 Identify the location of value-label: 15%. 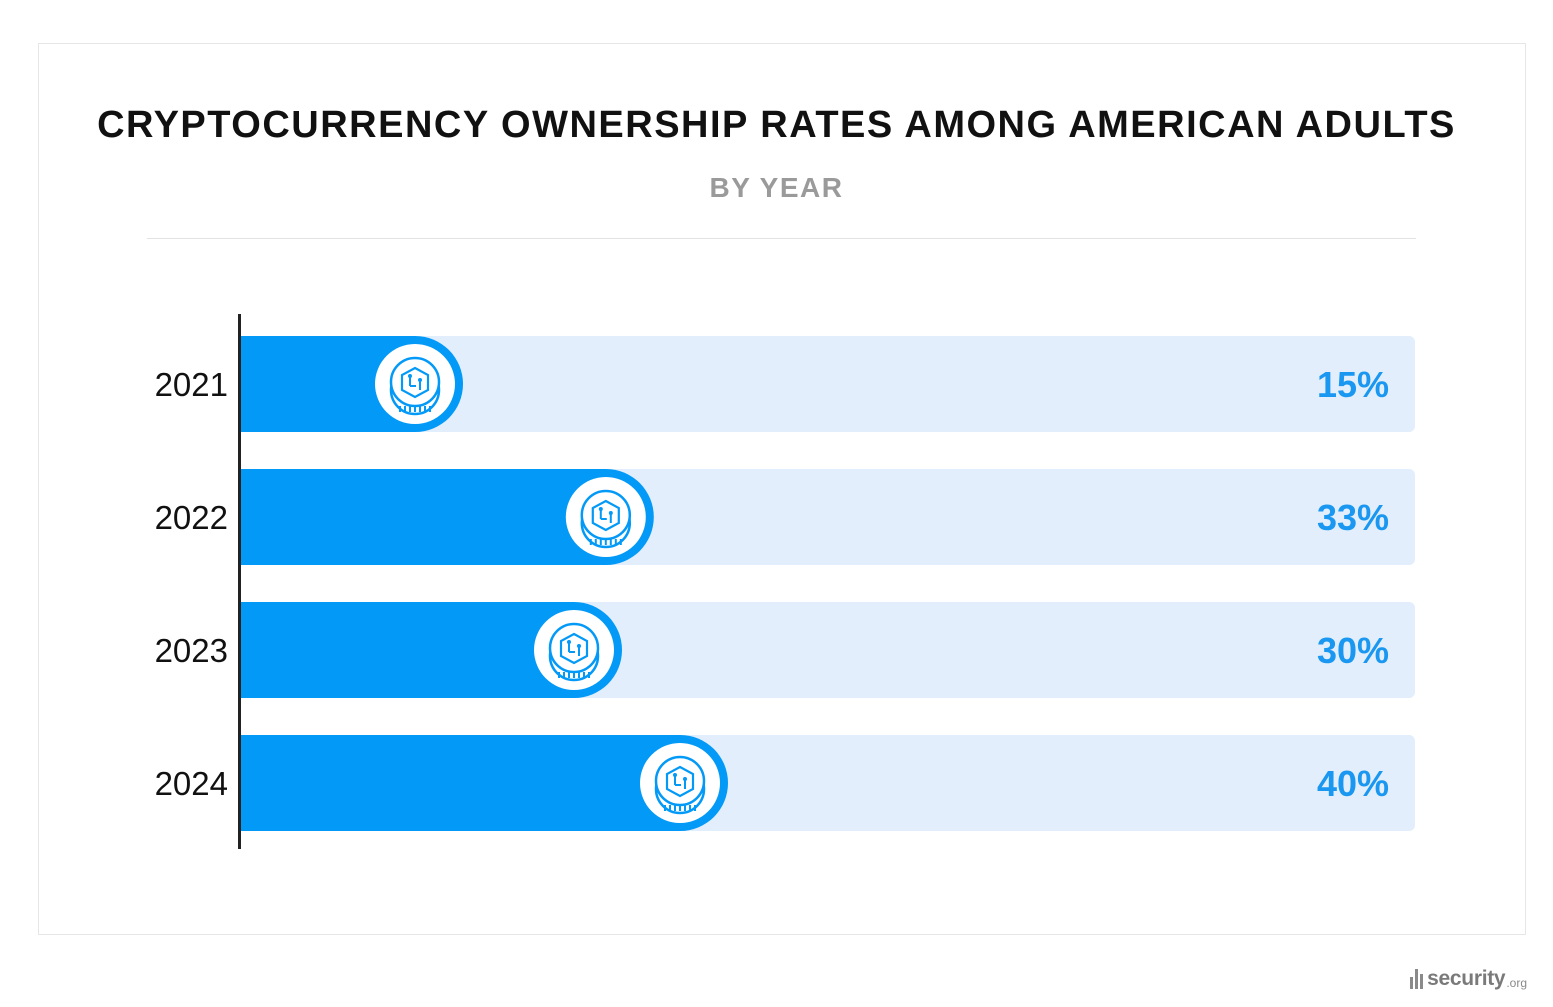
(1353, 384).